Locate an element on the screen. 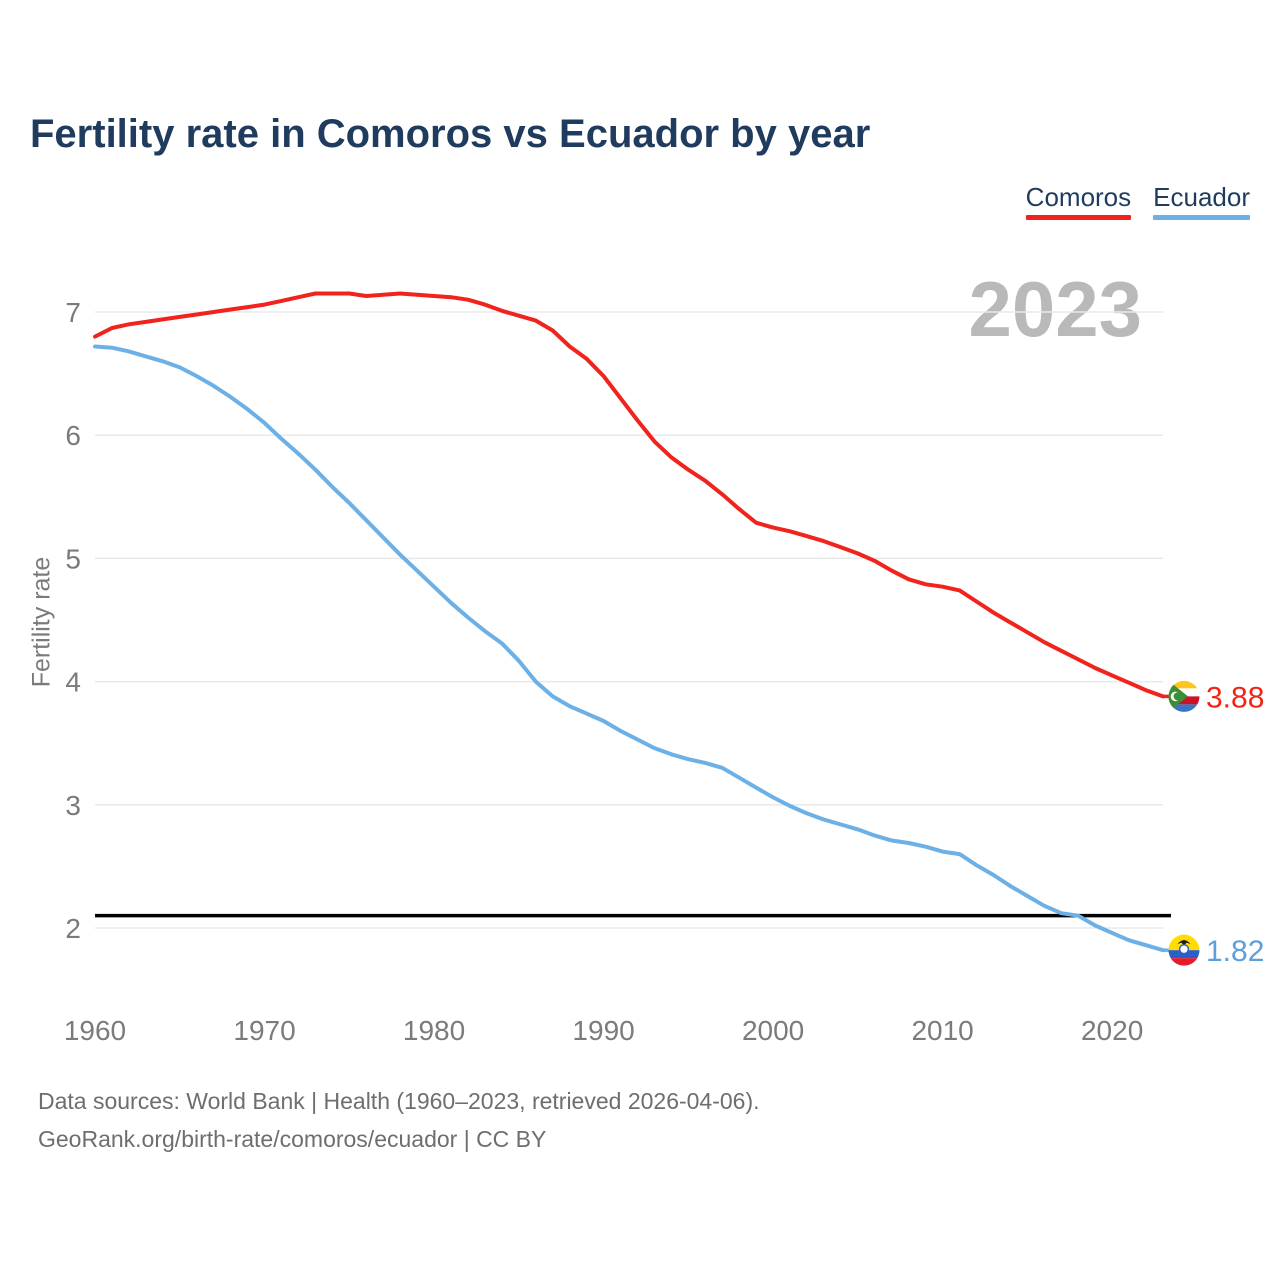 This screenshot has height=1280, width=1280. y-tick-label: 6 is located at coordinates (73, 435).